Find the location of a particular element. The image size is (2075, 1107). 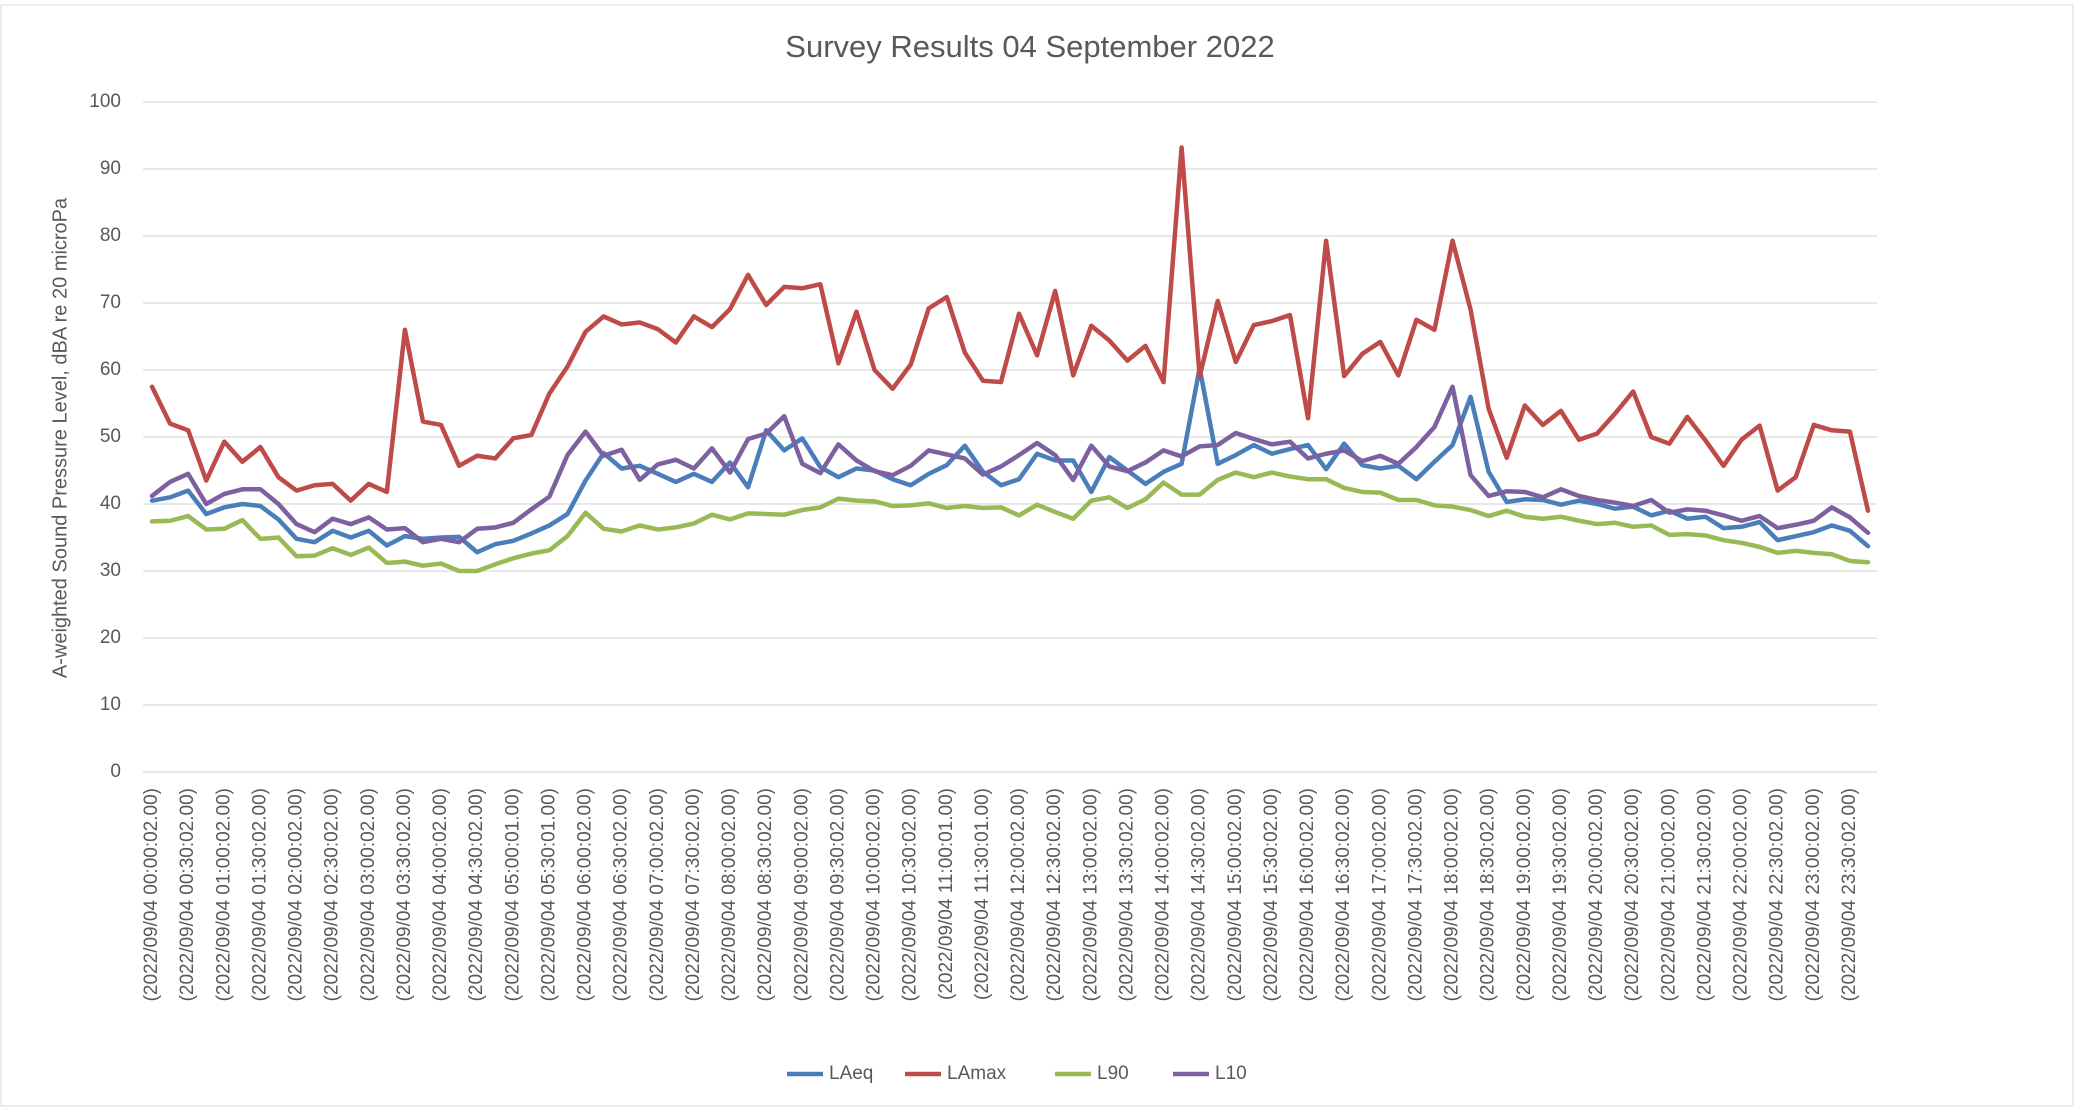

x-tick-label: (2022/09/04 11:30:01.00) is located at coordinates (982, 894).